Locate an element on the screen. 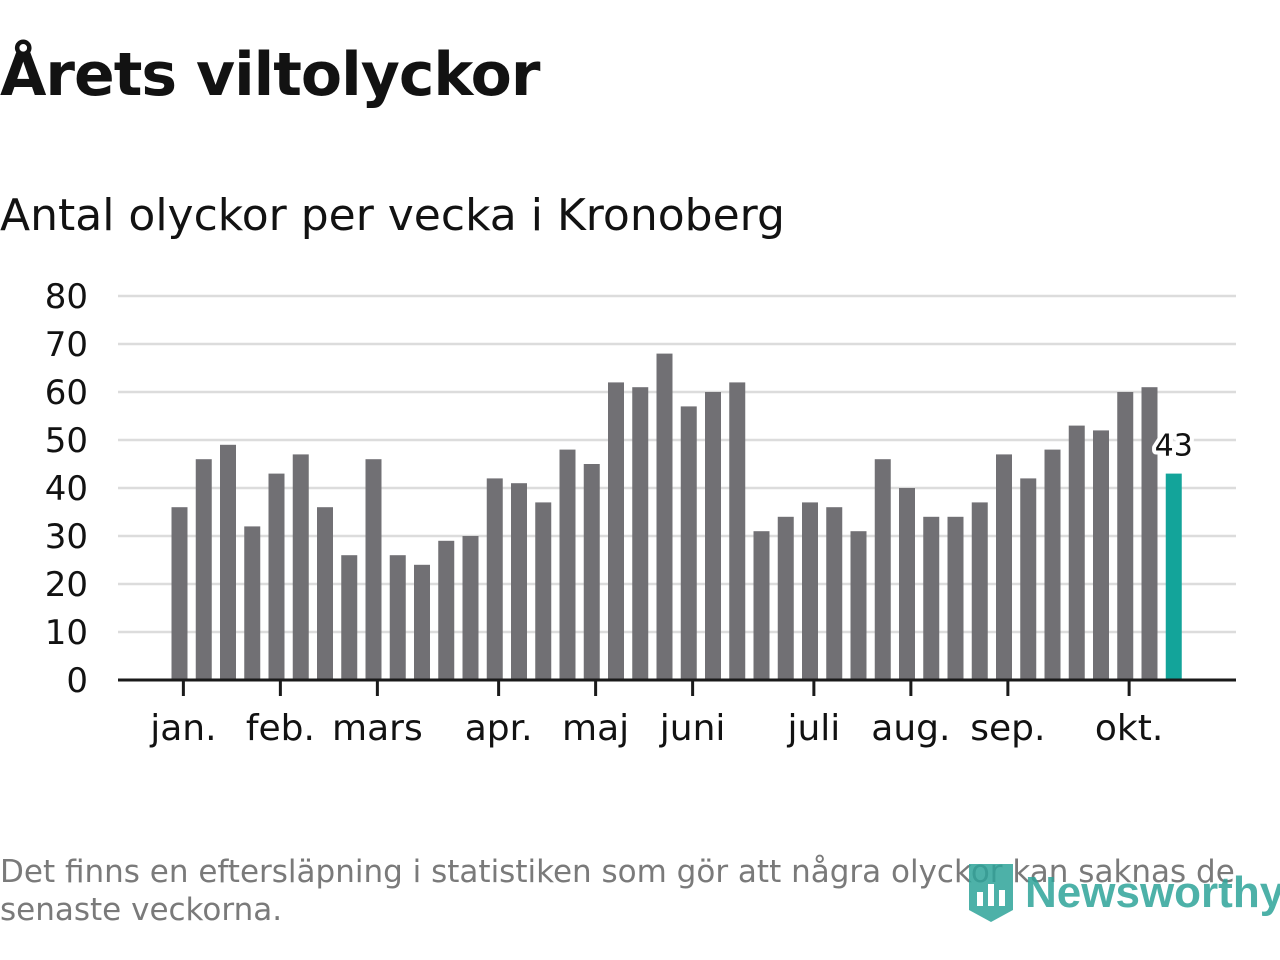 The width and height of the screenshot is (1280, 960). bar-highlight is located at coordinates (1173, 576).